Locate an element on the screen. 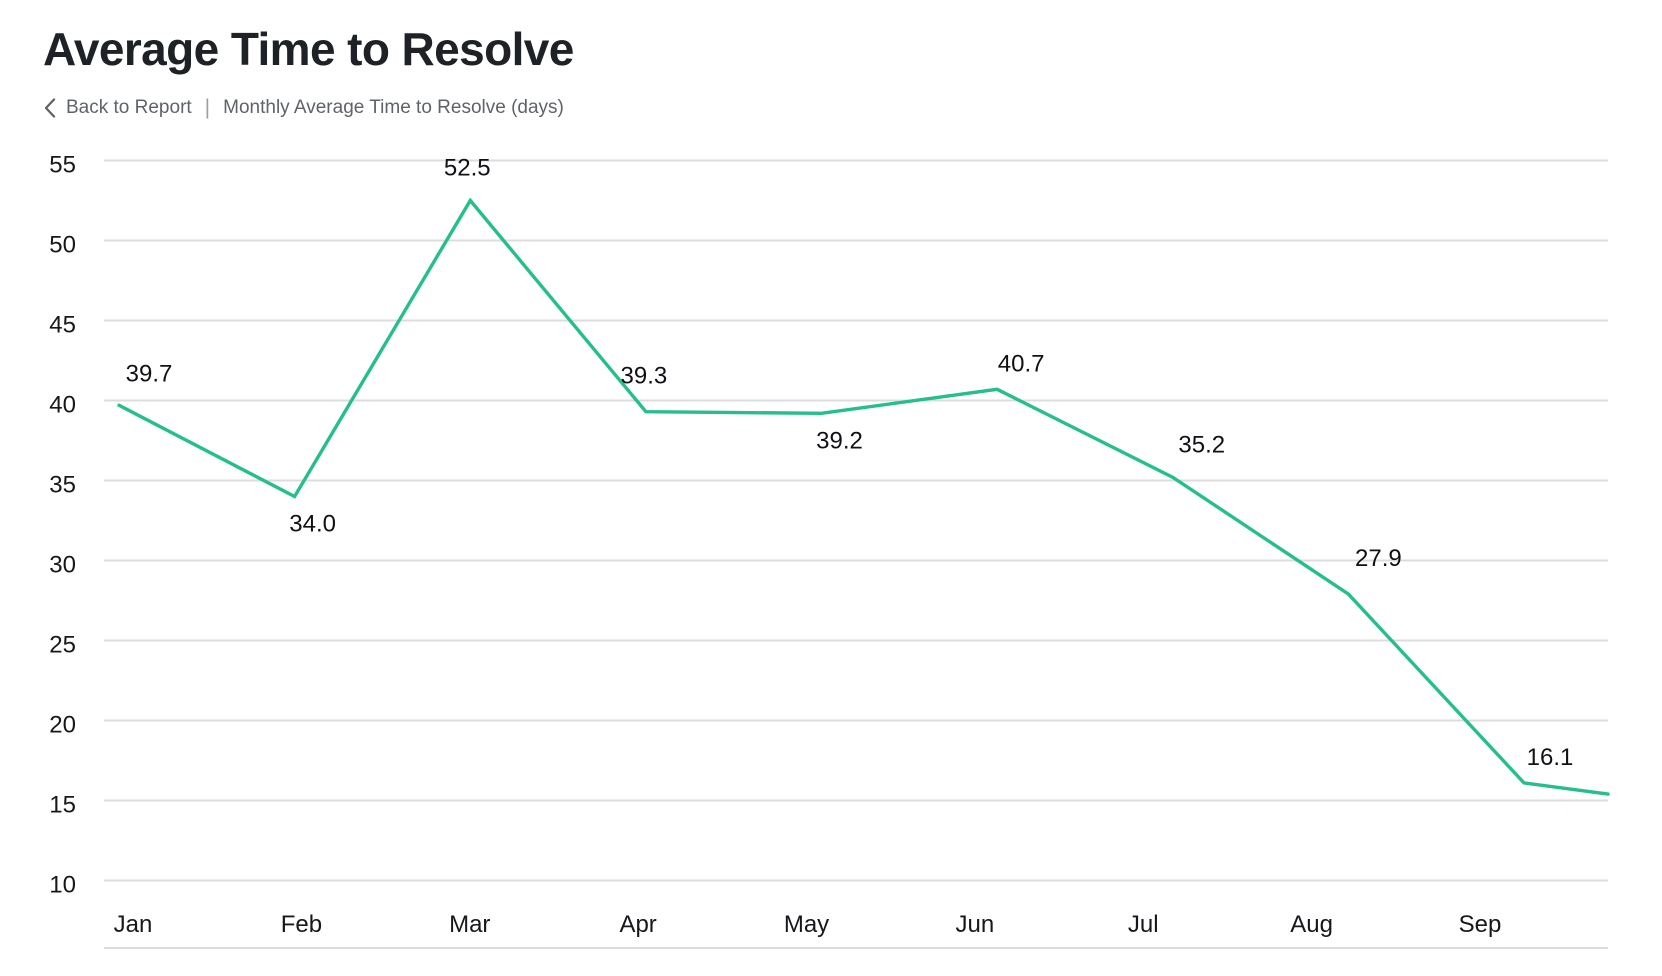 The height and width of the screenshot is (976, 1662). page-title: Average Time to Resolve is located at coordinates (308, 49).